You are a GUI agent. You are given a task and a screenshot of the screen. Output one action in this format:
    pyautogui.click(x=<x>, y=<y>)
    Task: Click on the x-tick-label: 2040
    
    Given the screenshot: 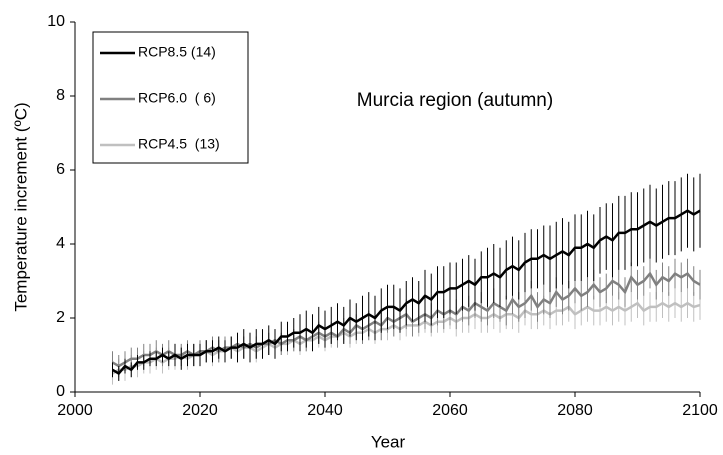 What is the action you would take?
    pyautogui.click(x=325, y=410)
    